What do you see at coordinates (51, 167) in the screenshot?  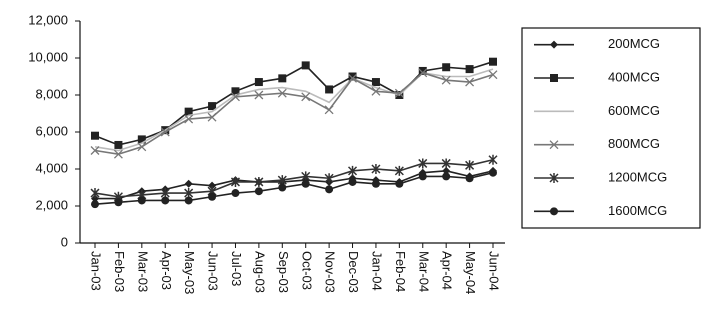 I see `y-tick-label: 4,000` at bounding box center [51, 167].